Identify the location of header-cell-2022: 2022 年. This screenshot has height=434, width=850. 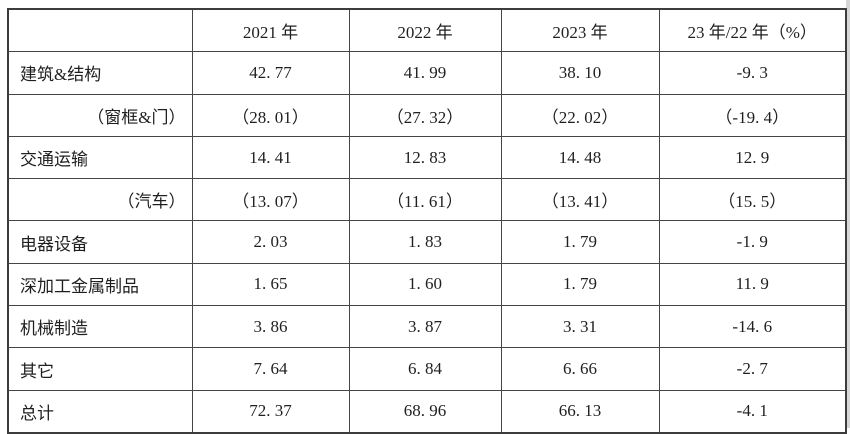
(425, 30).